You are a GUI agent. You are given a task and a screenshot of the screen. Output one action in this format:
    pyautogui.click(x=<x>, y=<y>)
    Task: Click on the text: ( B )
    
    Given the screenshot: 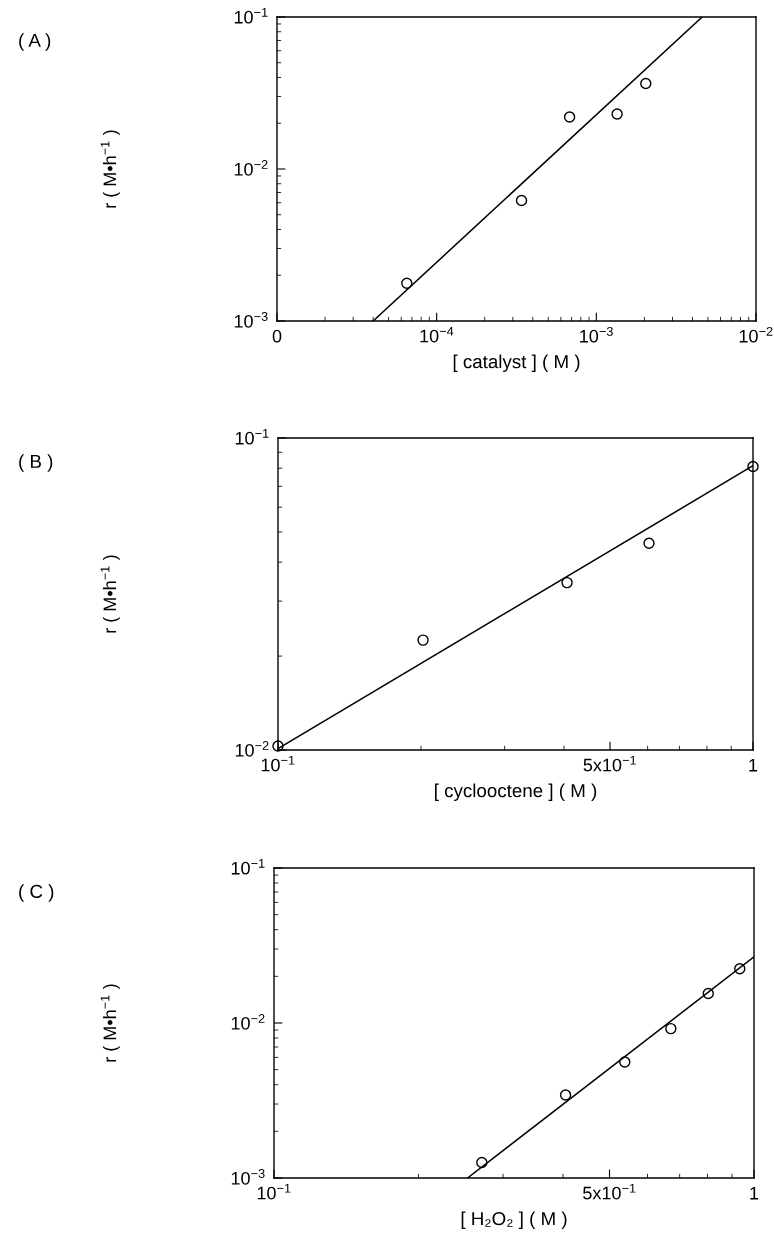 What is the action you would take?
    pyautogui.click(x=36, y=463)
    